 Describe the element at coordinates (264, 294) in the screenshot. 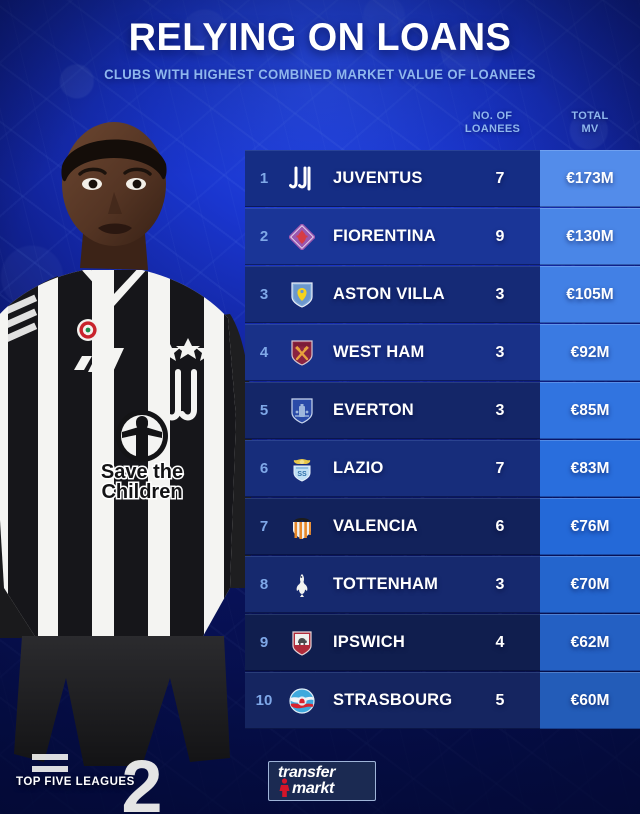

I see `rank-number: 3` at that location.